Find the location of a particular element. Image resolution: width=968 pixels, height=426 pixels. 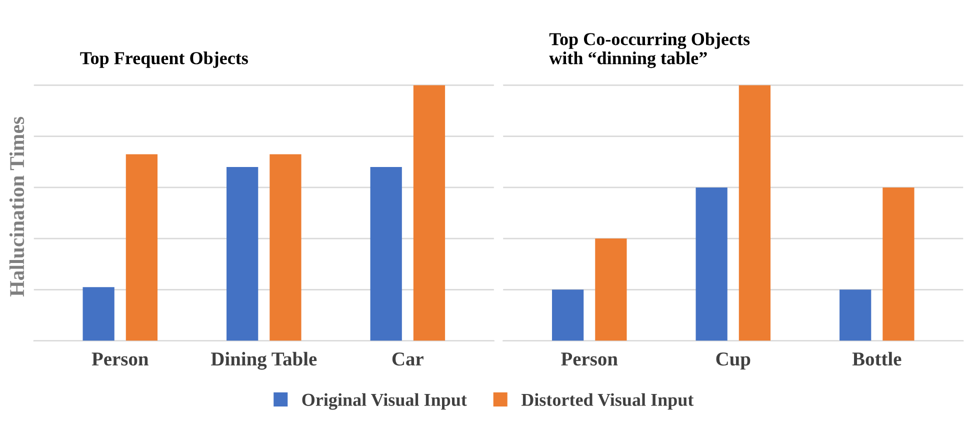

y-axis-title: Hallucination Times is located at coordinates (16, 206).